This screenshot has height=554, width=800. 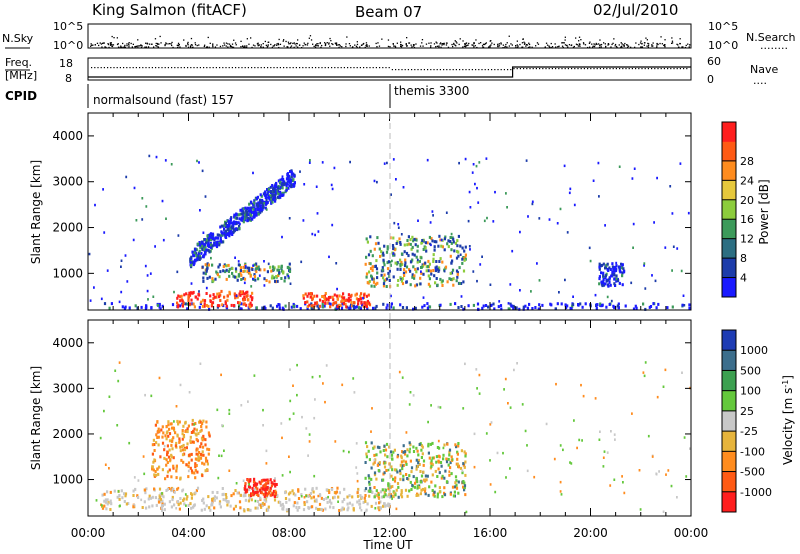 I want to click on x-tick-label: 04:00, so click(x=188, y=533).